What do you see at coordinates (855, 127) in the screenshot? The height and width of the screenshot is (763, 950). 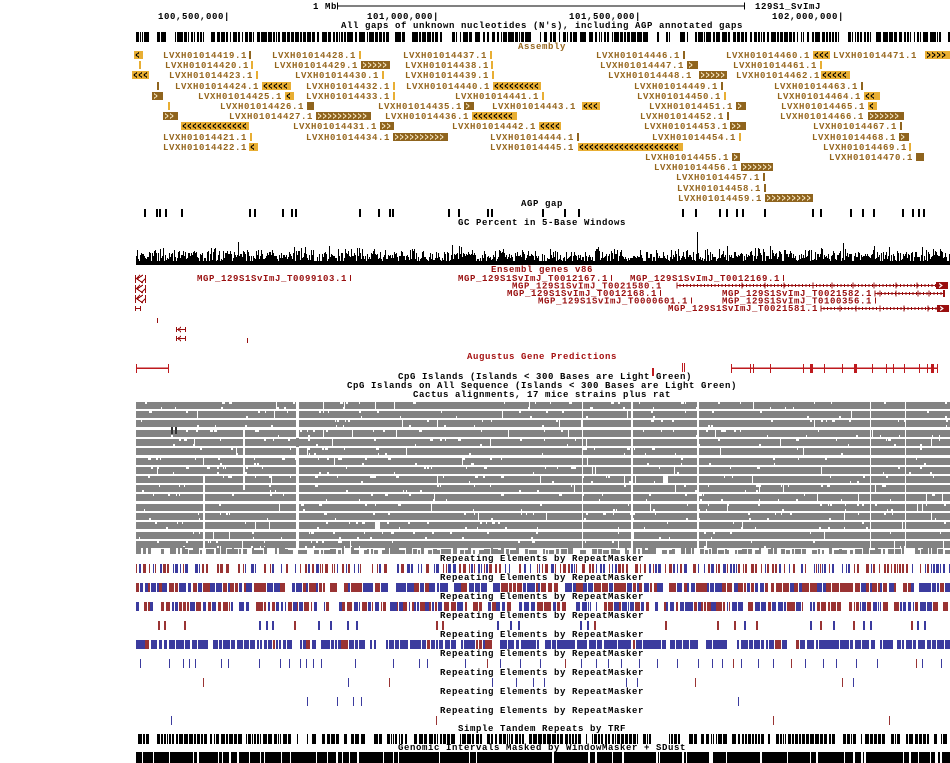 I see `svg-text: LVXH01014467.1` at bounding box center [855, 127].